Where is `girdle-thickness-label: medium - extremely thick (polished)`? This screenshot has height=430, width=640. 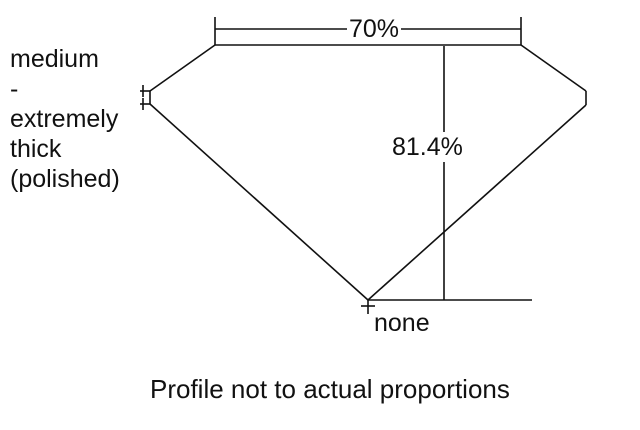
girdle-thickness-label: medium - extremely thick (polished) is located at coordinates (65, 119).